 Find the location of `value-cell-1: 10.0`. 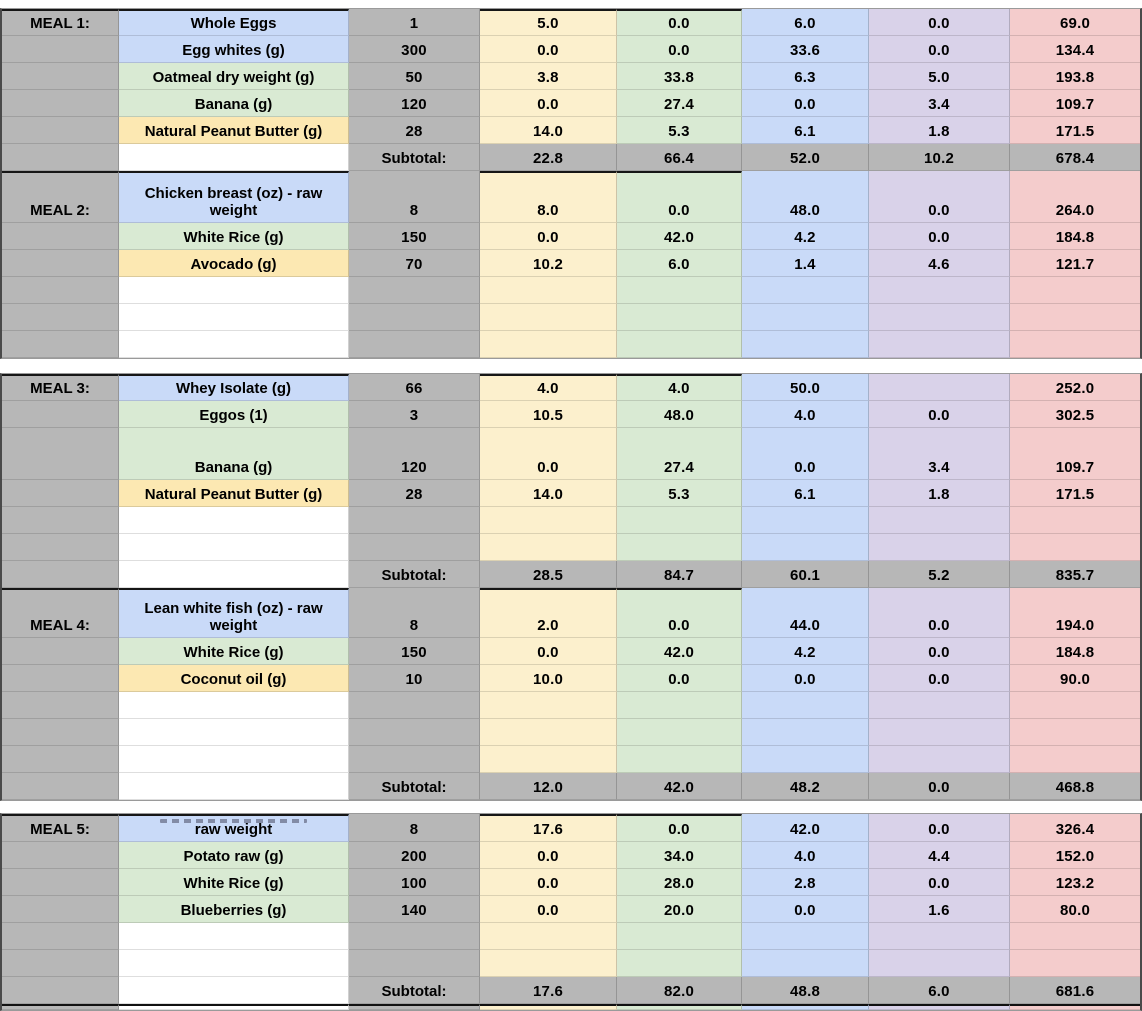

value-cell-1: 10.0 is located at coordinates (548, 678).